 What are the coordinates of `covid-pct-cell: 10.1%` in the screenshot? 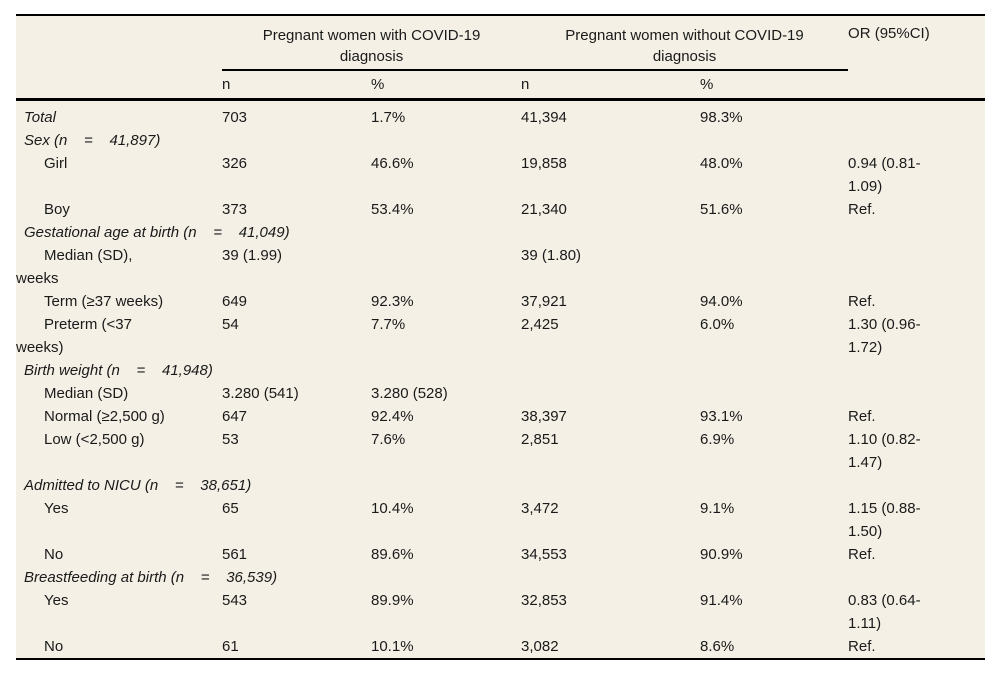 It's located at (392, 646).